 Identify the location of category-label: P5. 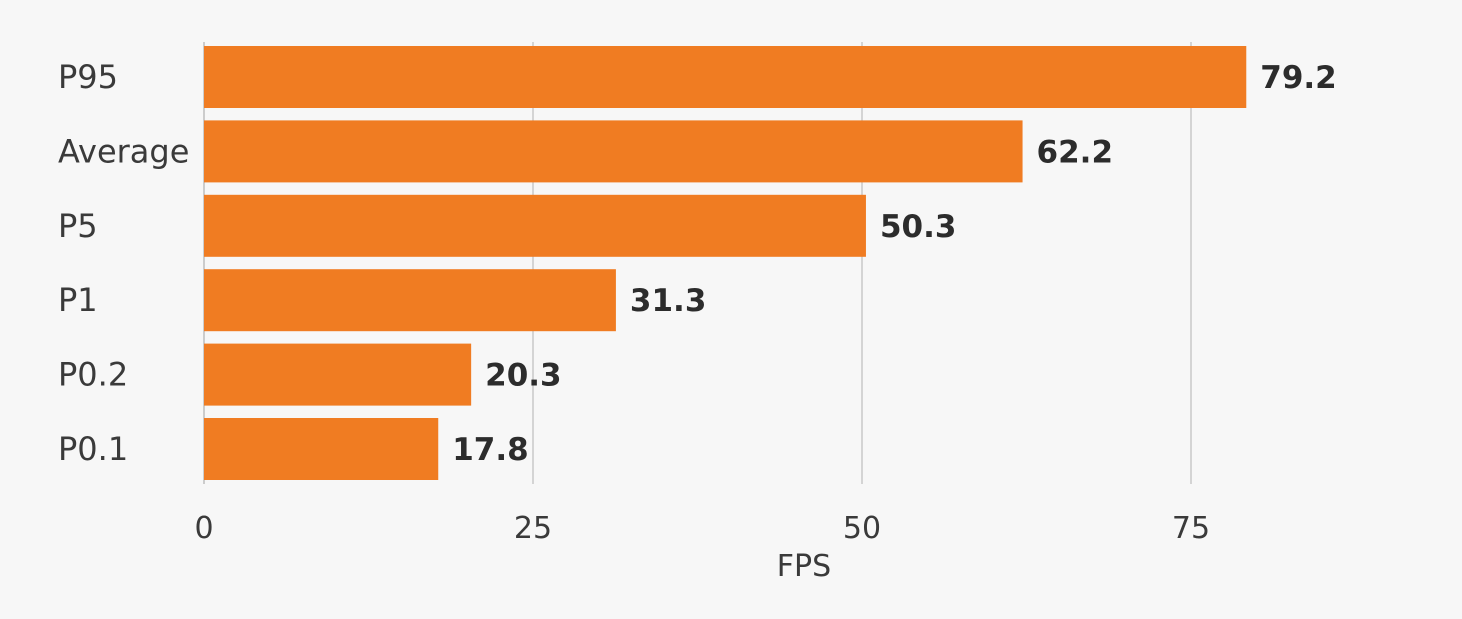
(78, 226).